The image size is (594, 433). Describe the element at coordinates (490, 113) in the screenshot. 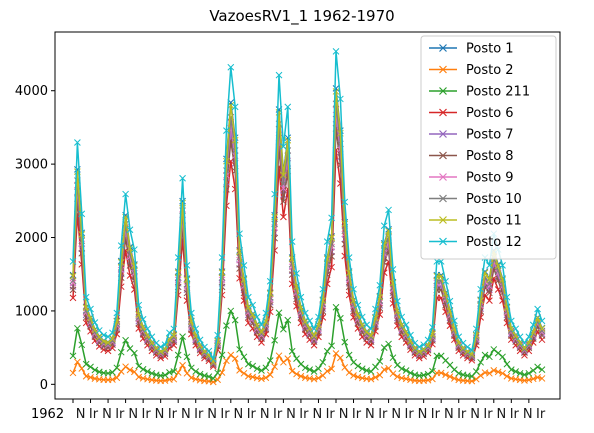

I see `legend-label: Posto 6` at that location.